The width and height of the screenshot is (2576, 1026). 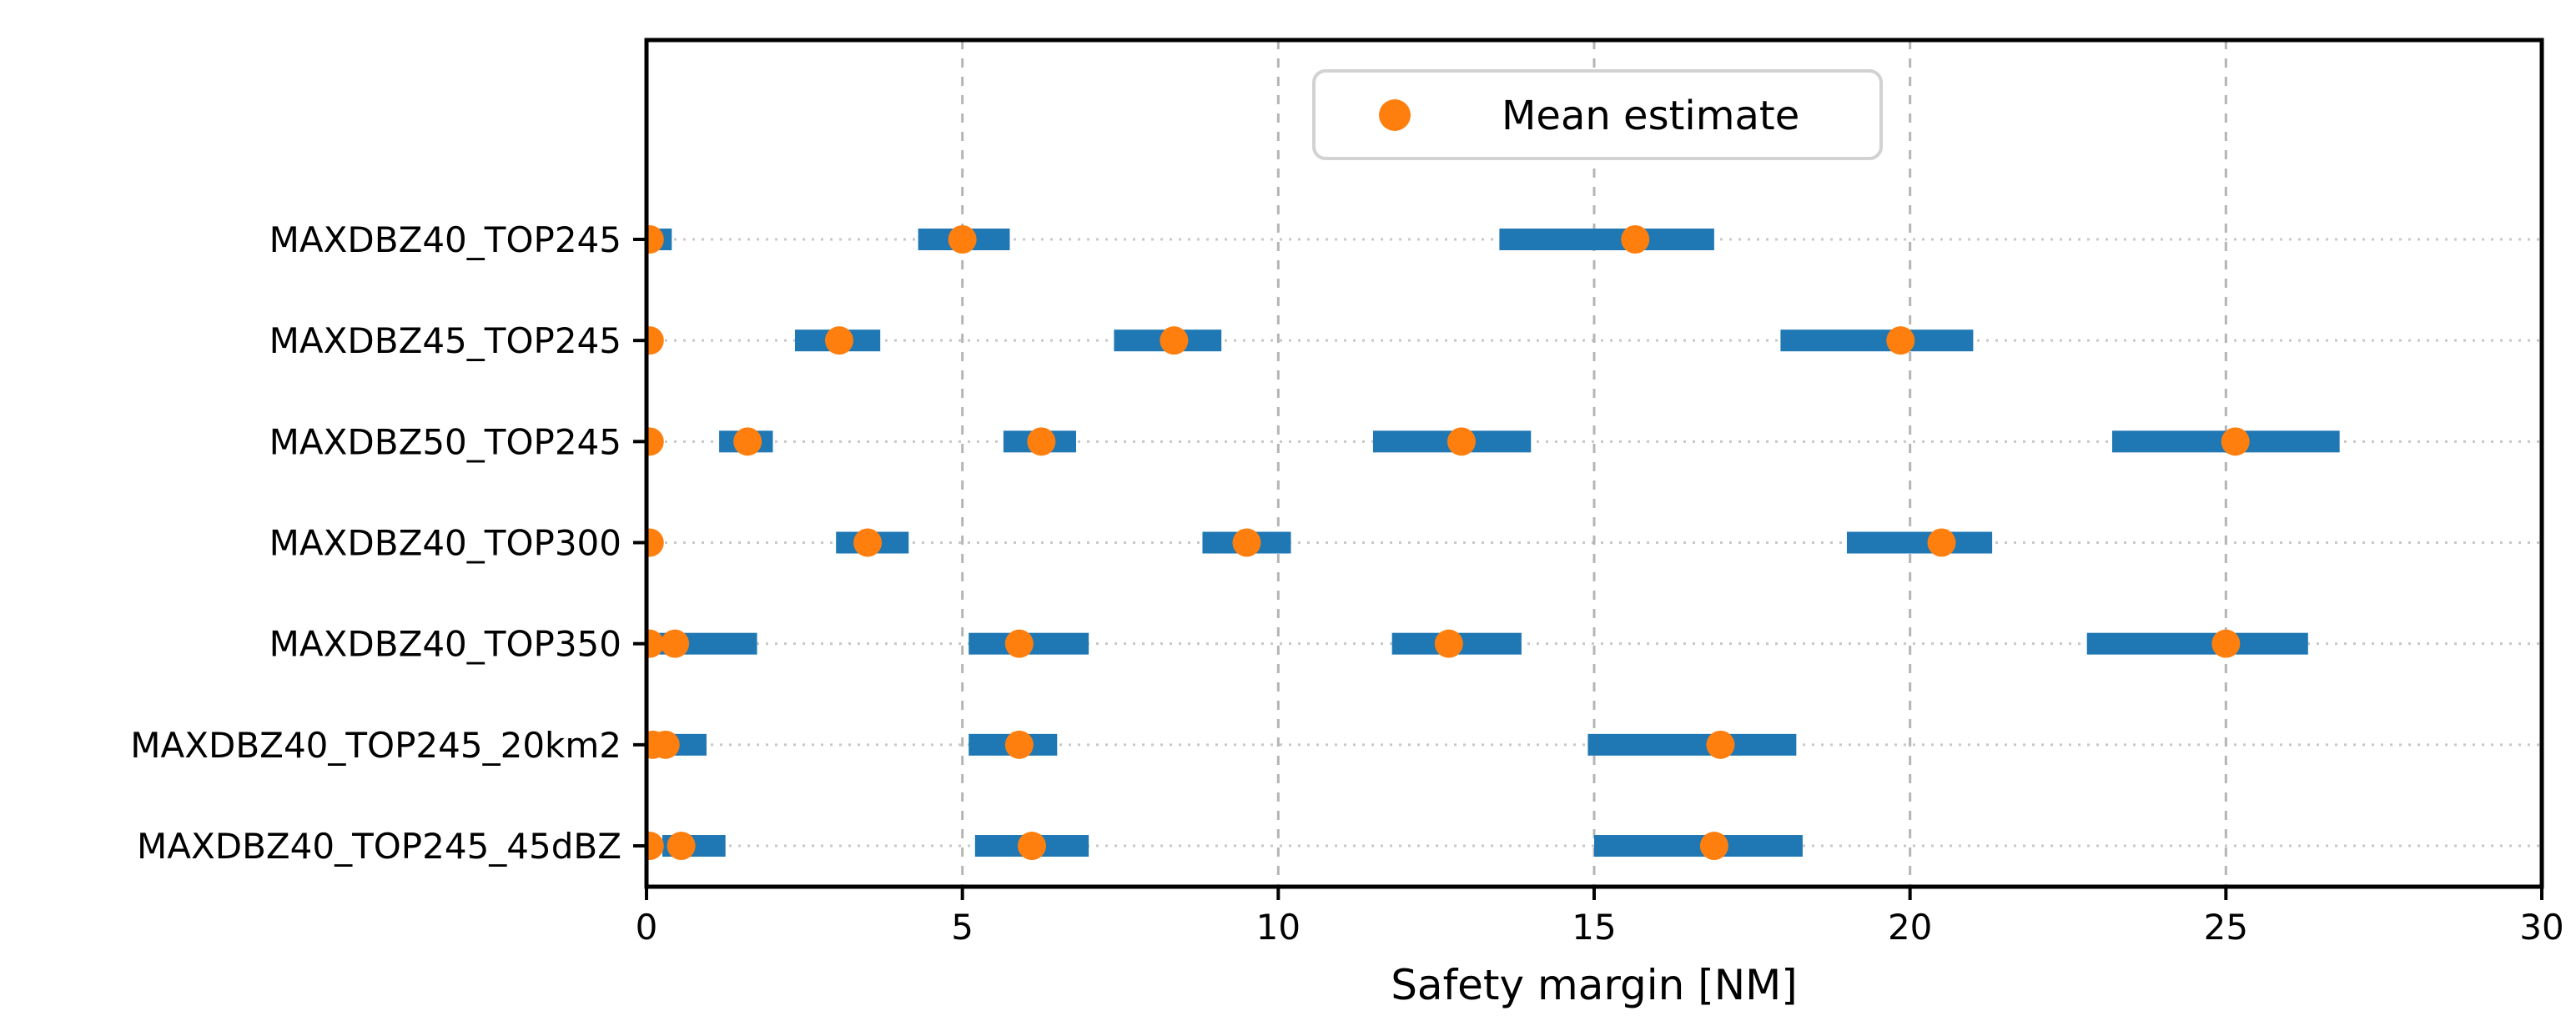 I want to click on y-category-label: MAXDBZ40_TOP350, so click(x=445, y=644).